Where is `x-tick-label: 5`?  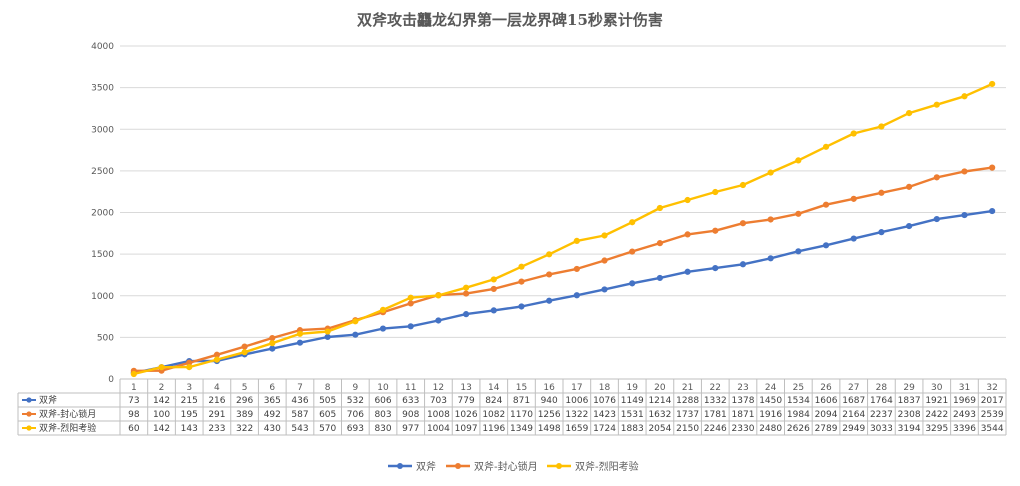 x-tick-label: 5 is located at coordinates (245, 388).